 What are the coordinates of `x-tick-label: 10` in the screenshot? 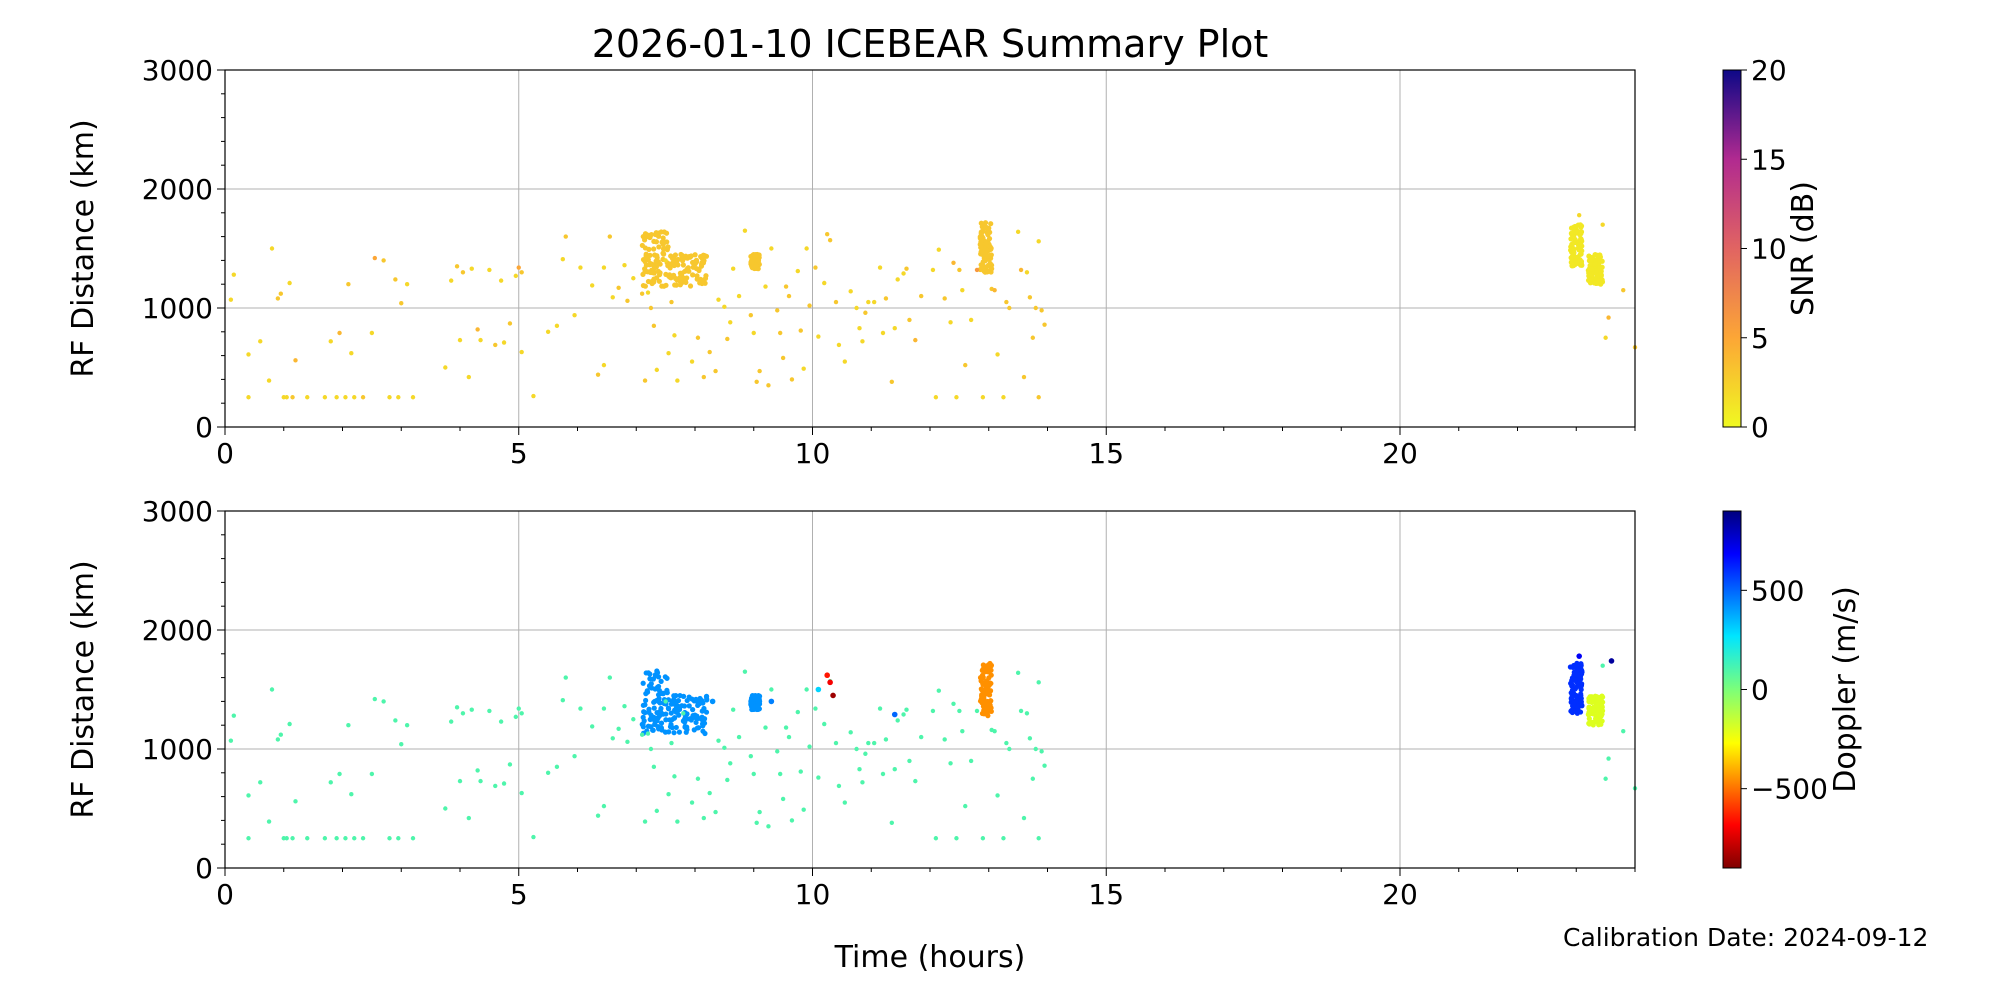 It's located at (813, 453).